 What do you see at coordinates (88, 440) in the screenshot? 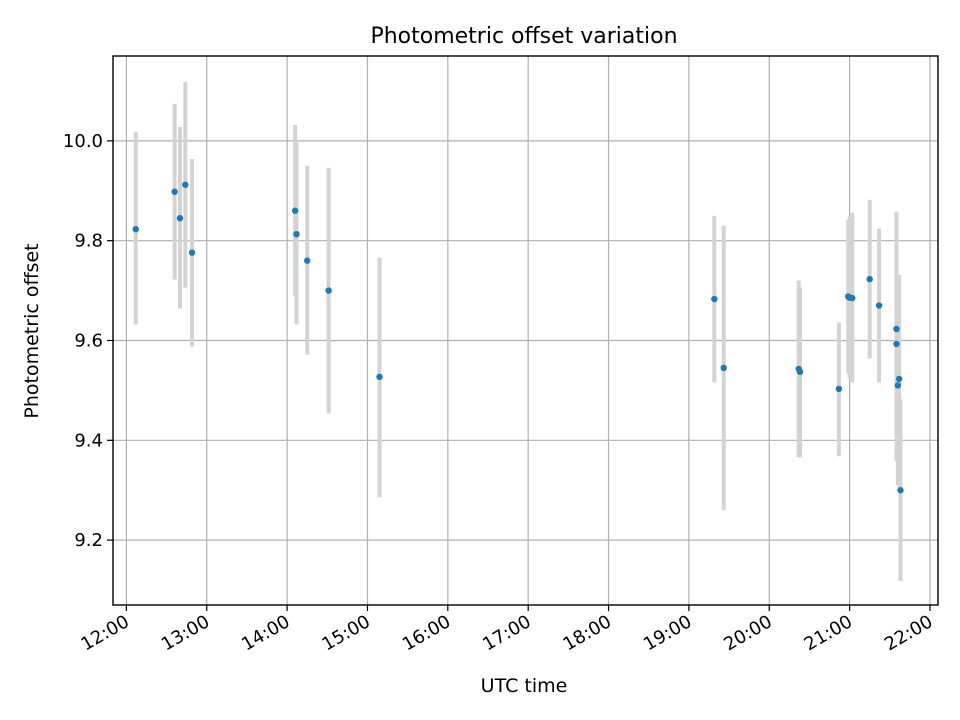
I see `y-tick-label: 9.4` at bounding box center [88, 440].